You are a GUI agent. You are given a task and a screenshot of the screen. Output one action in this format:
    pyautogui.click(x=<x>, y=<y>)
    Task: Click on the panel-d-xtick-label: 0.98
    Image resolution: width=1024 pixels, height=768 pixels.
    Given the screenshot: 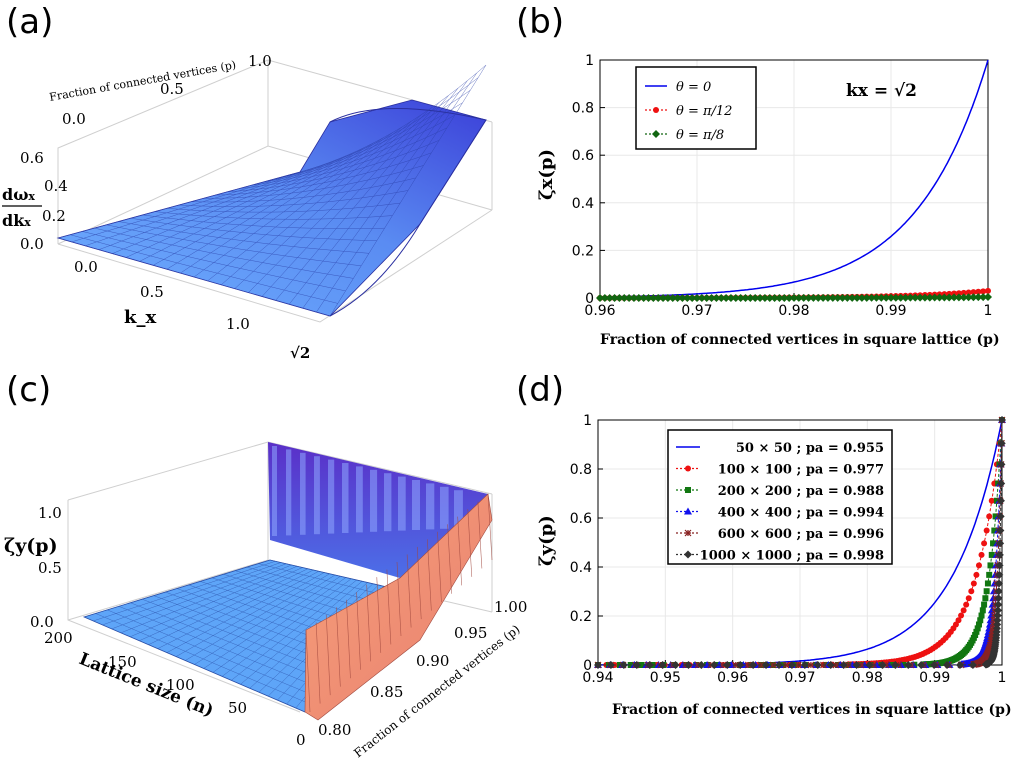 What is the action you would take?
    pyautogui.click(x=867, y=678)
    